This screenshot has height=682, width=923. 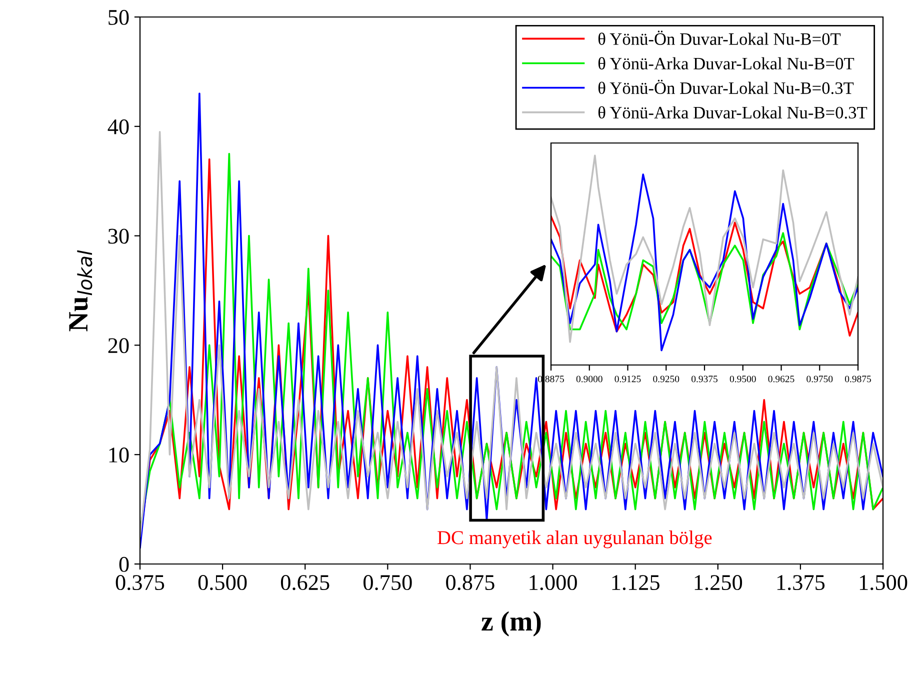 I want to click on legend-label: θ Yönü-Ön Duvar-Lokal Nu-B=0.3T, so click(x=726, y=87).